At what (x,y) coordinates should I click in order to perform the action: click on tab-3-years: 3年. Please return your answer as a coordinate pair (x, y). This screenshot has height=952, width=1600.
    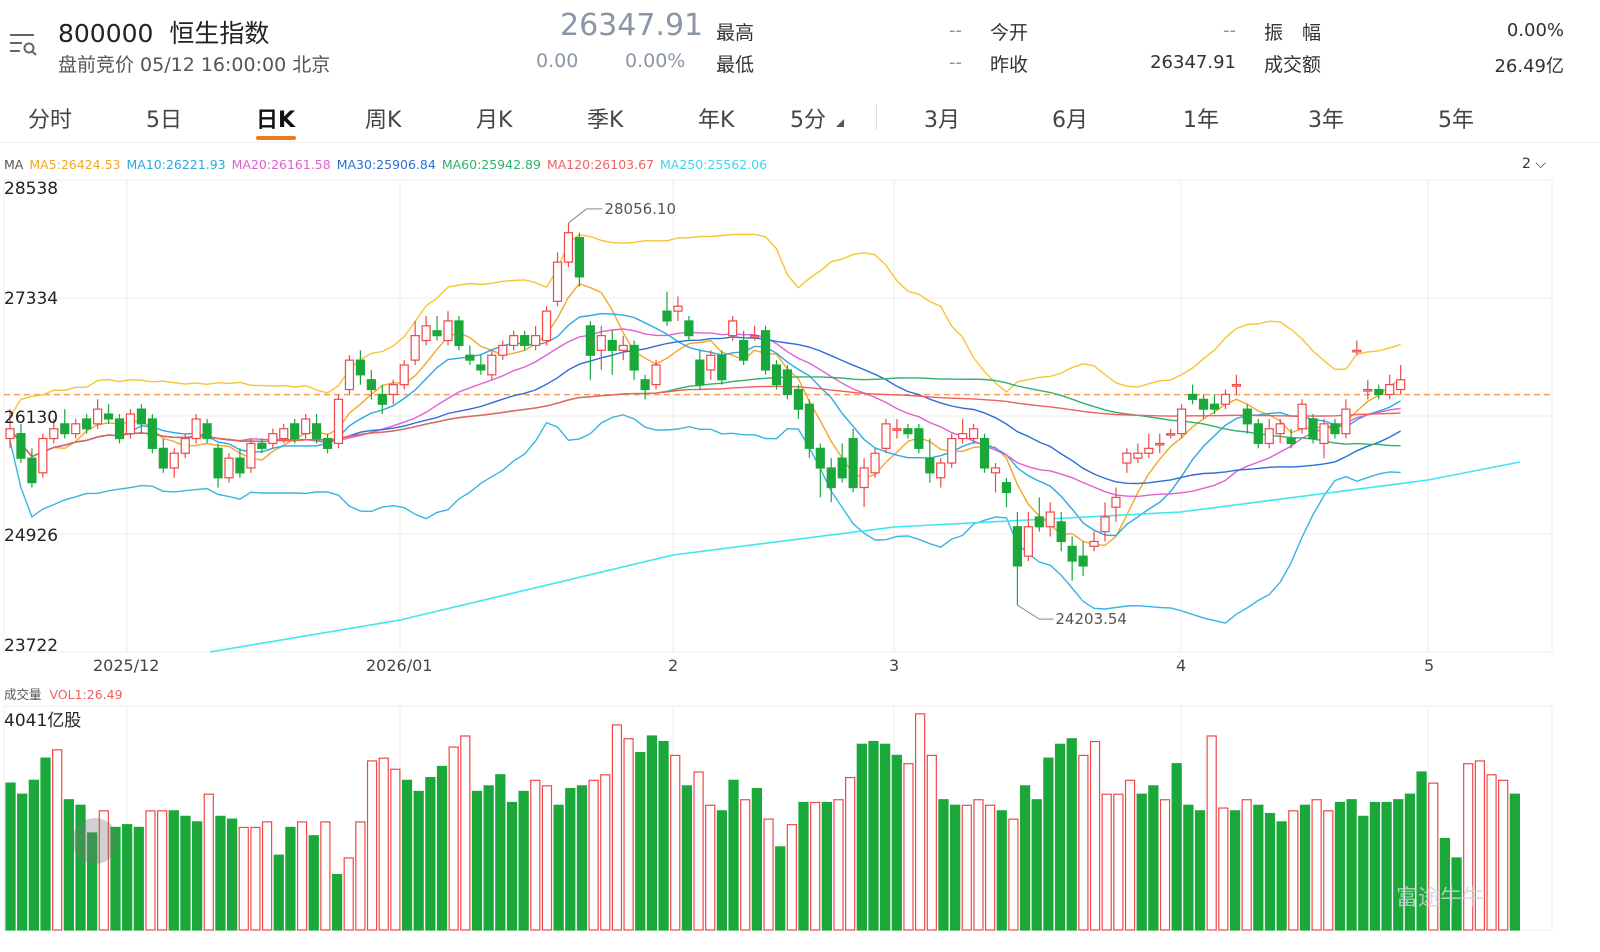
    Looking at the image, I should click on (1326, 120).